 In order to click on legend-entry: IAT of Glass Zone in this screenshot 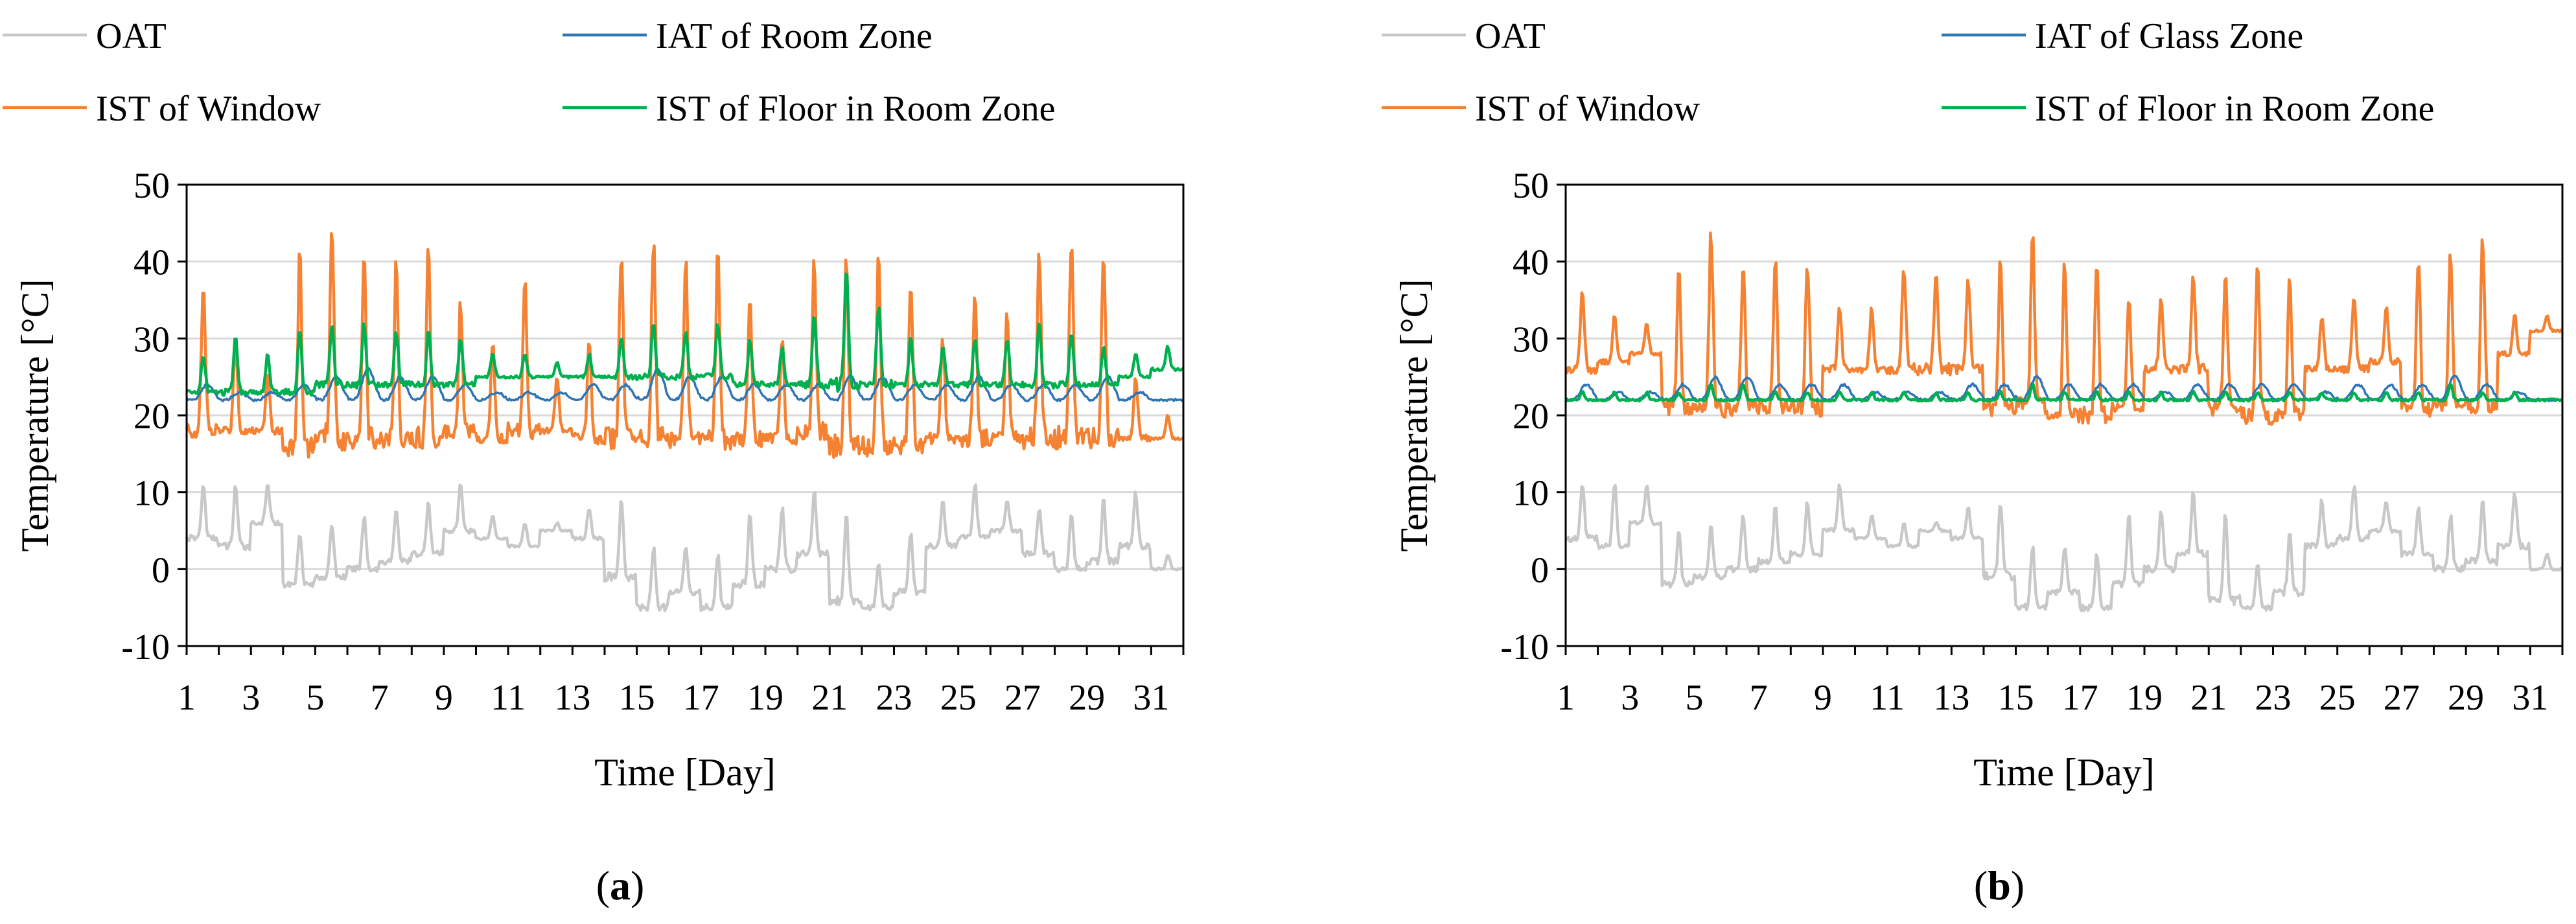, I will do `click(2169, 36)`.